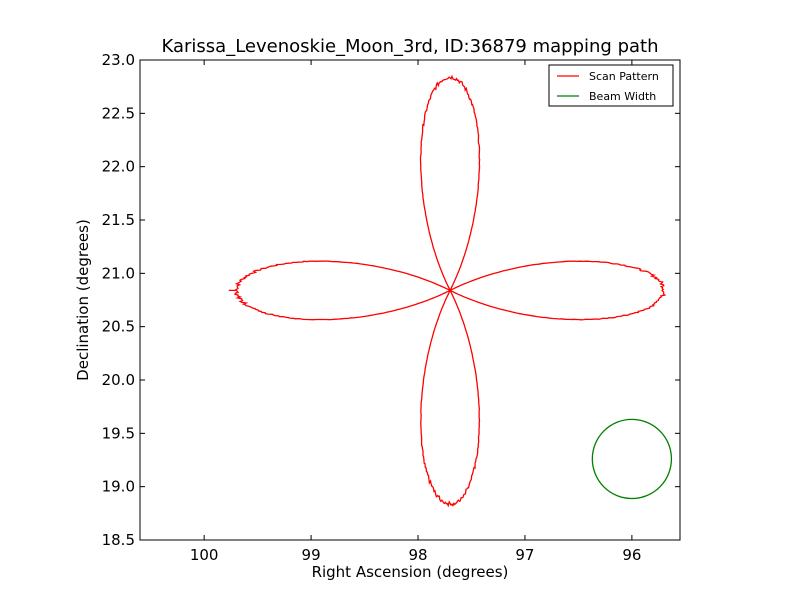  I want to click on x-tick-label: 98, so click(417, 555).